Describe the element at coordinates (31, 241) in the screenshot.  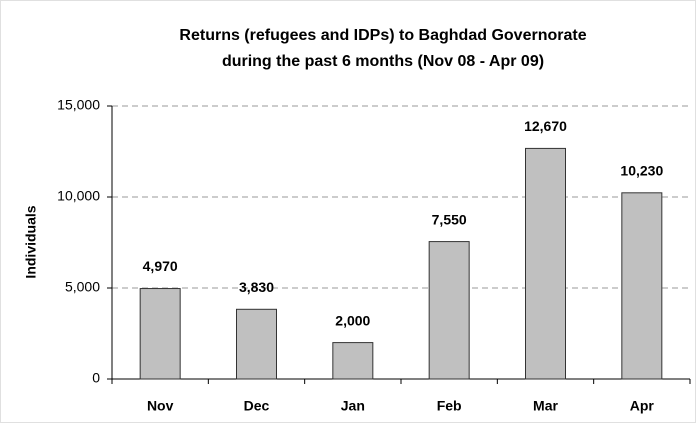
I see `y-axis-label: Individuals` at that location.